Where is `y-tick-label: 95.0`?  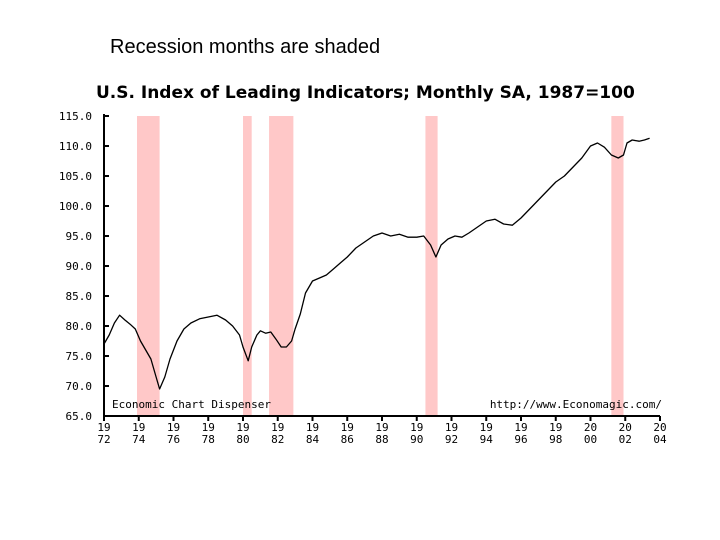
y-tick-label: 95.0 is located at coordinates (79, 236).